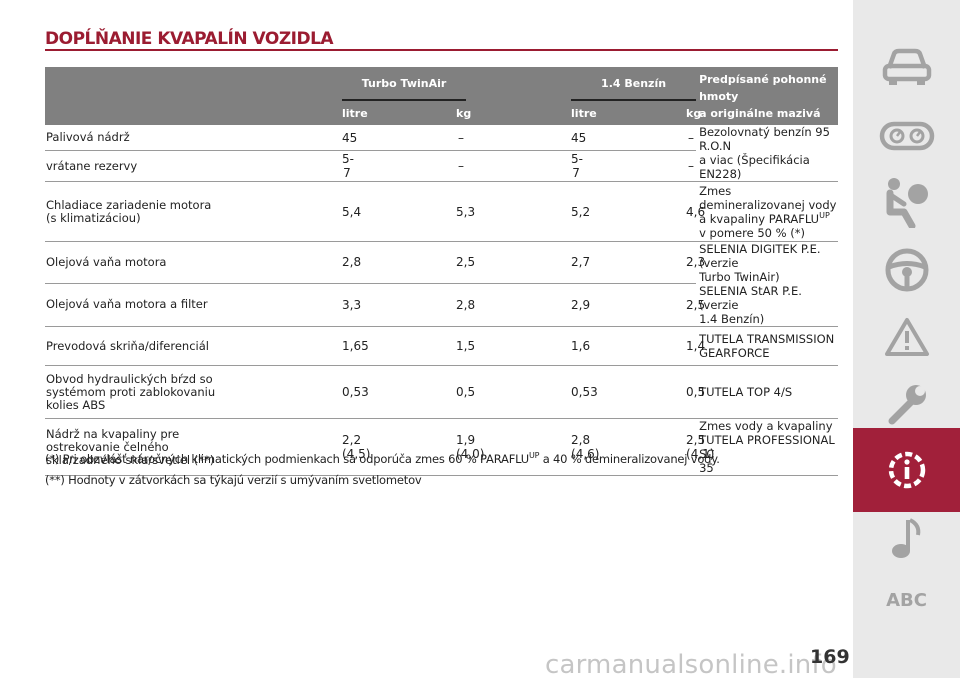  What do you see at coordinates (695, 262) in the screenshot?
I see `value-benzin-kg: 2,3` at bounding box center [695, 262].